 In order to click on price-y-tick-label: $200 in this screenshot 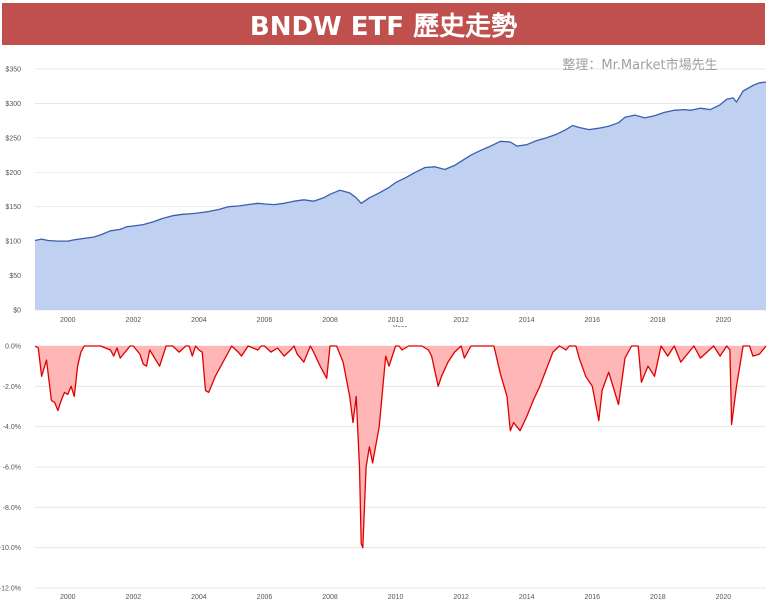, I will do `click(13, 173)`.